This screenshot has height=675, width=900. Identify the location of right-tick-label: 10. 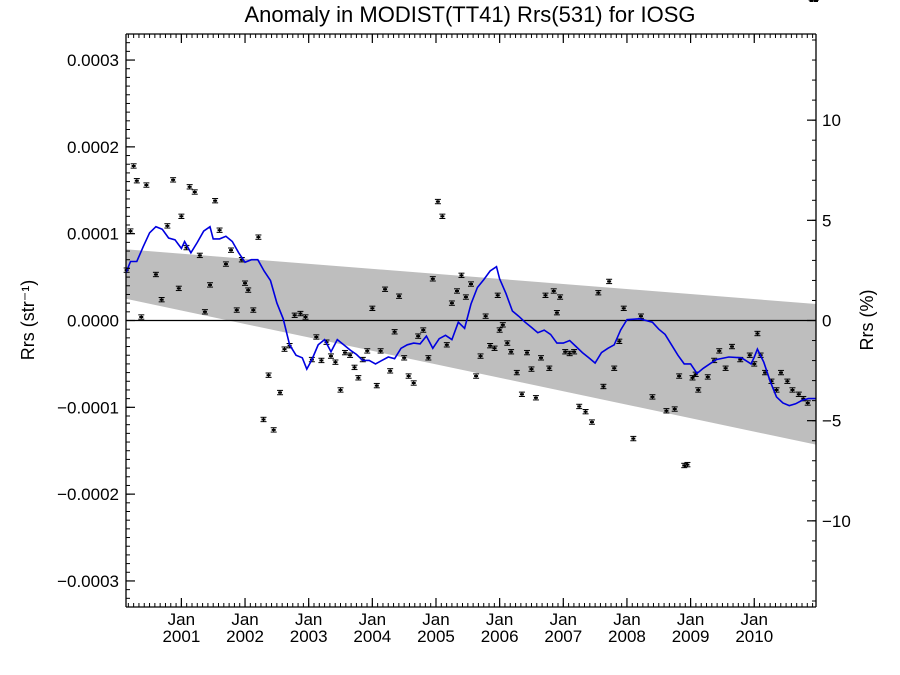
(831, 120).